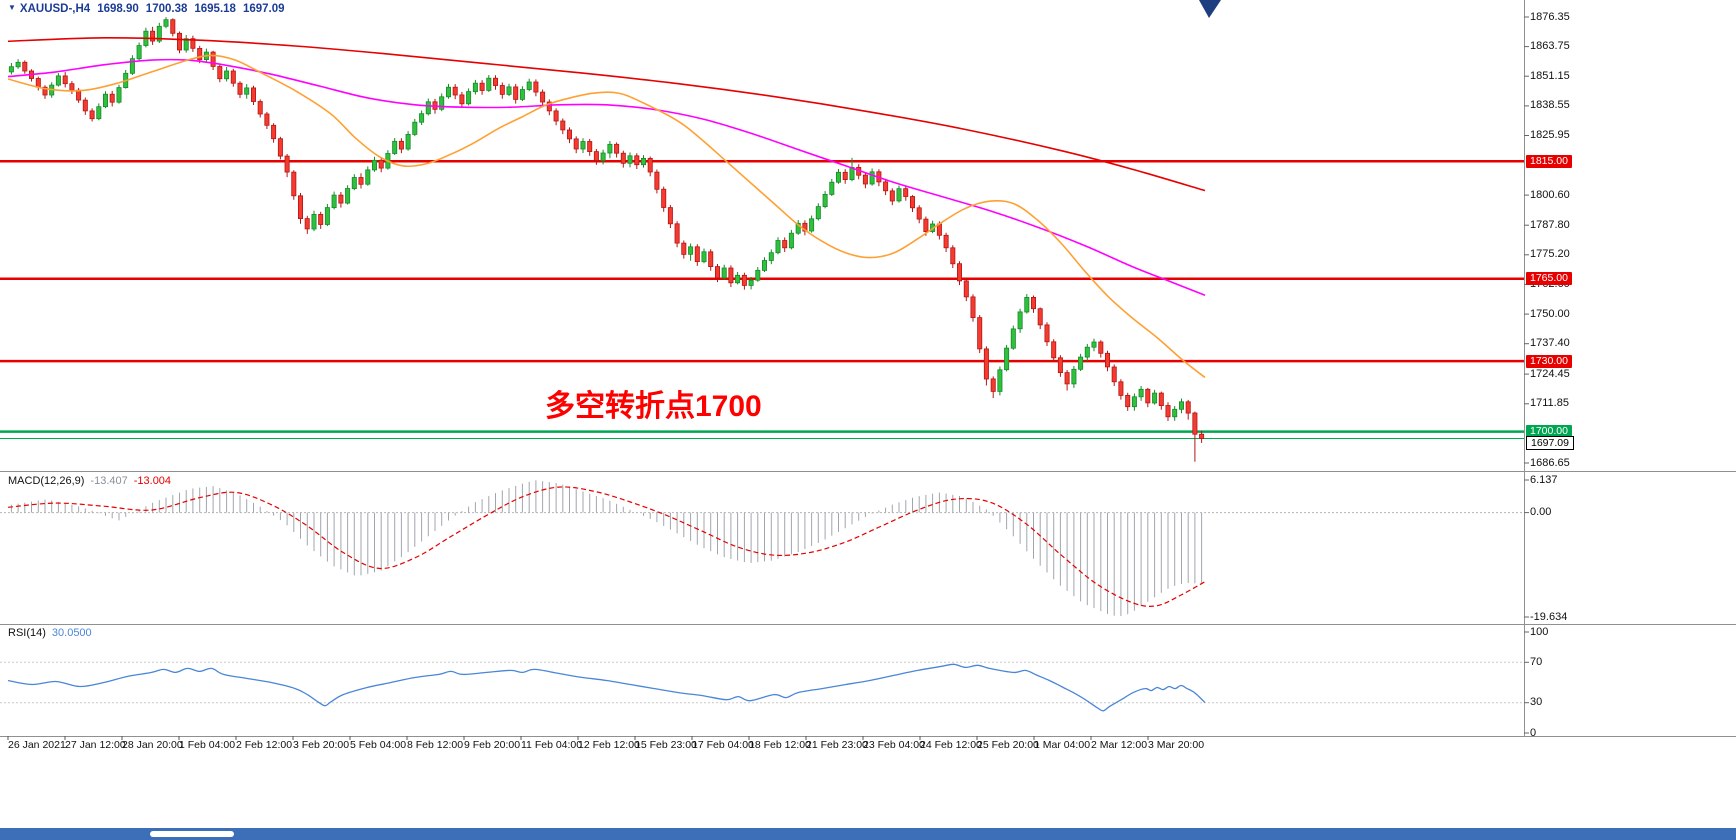  What do you see at coordinates (152, 481) in the screenshot?
I see `macd-signal-value: -13.004` at bounding box center [152, 481].